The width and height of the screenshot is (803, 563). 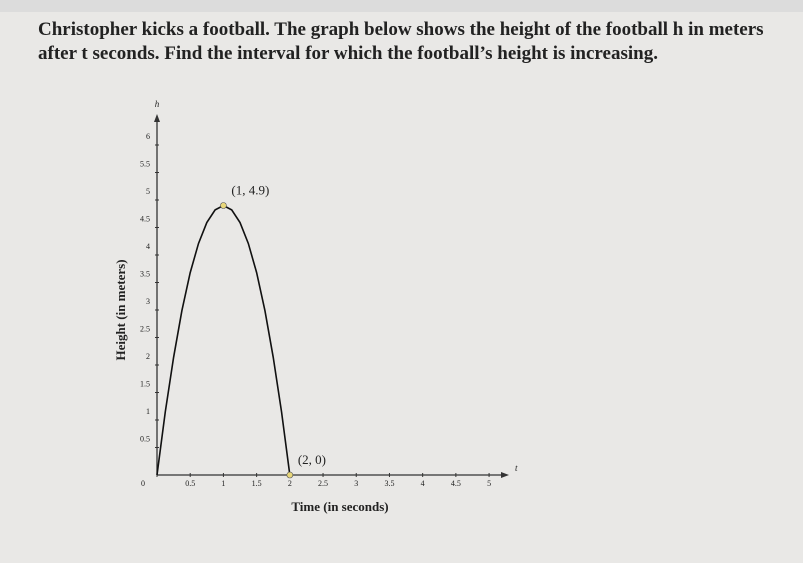 I want to click on x-tick-label: 4, so click(x=423, y=483).